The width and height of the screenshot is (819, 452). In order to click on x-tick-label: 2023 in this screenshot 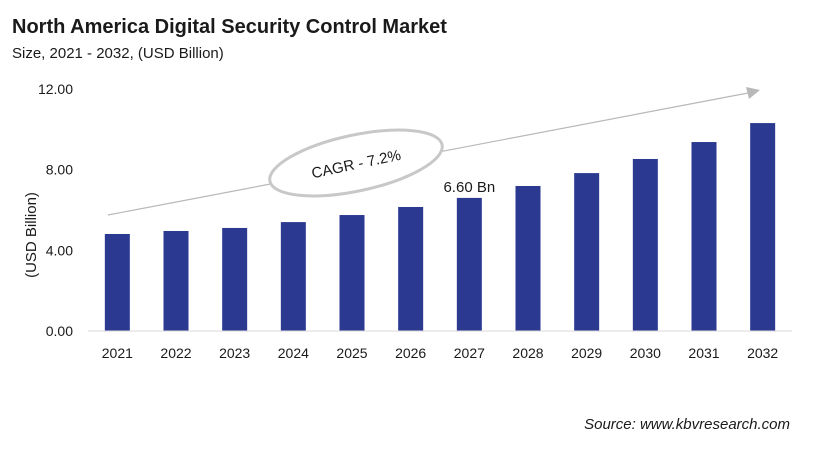, I will do `click(234, 353)`.